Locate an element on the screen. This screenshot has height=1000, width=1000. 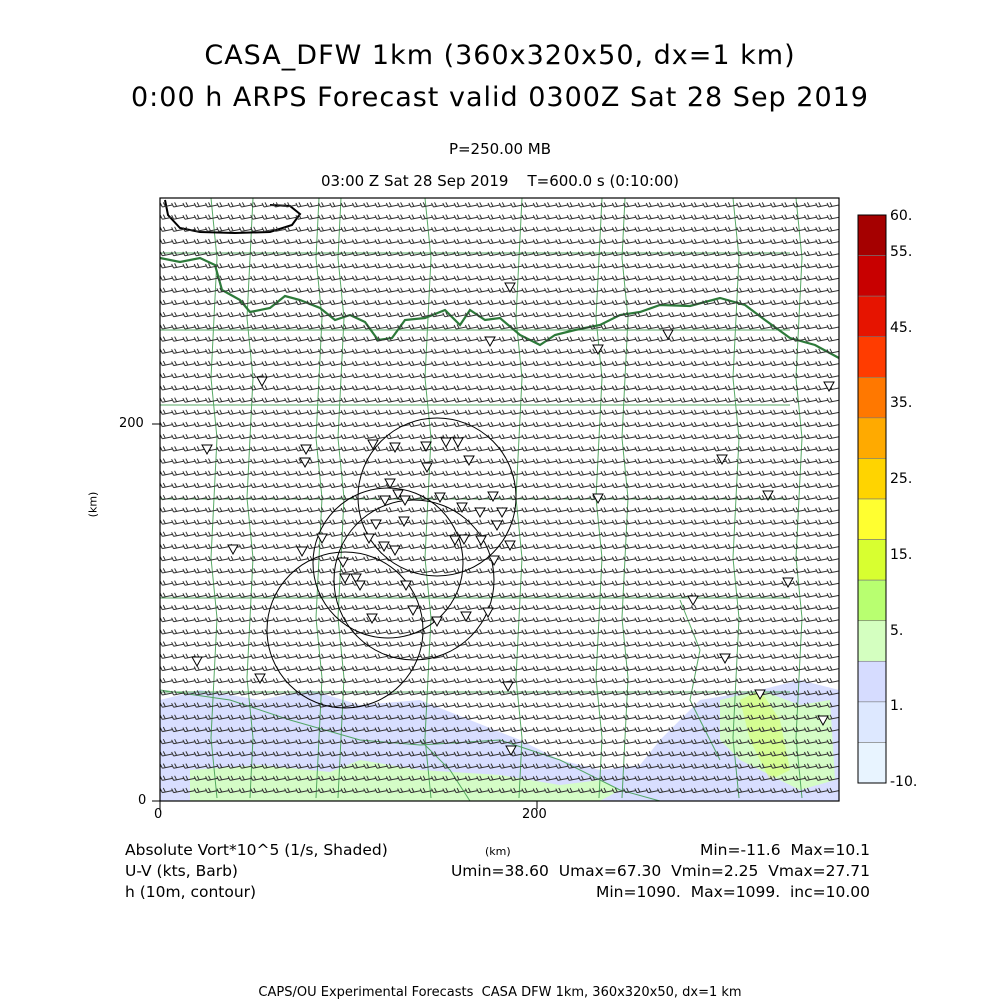
colorbar-label: 25. is located at coordinates (901, 479).